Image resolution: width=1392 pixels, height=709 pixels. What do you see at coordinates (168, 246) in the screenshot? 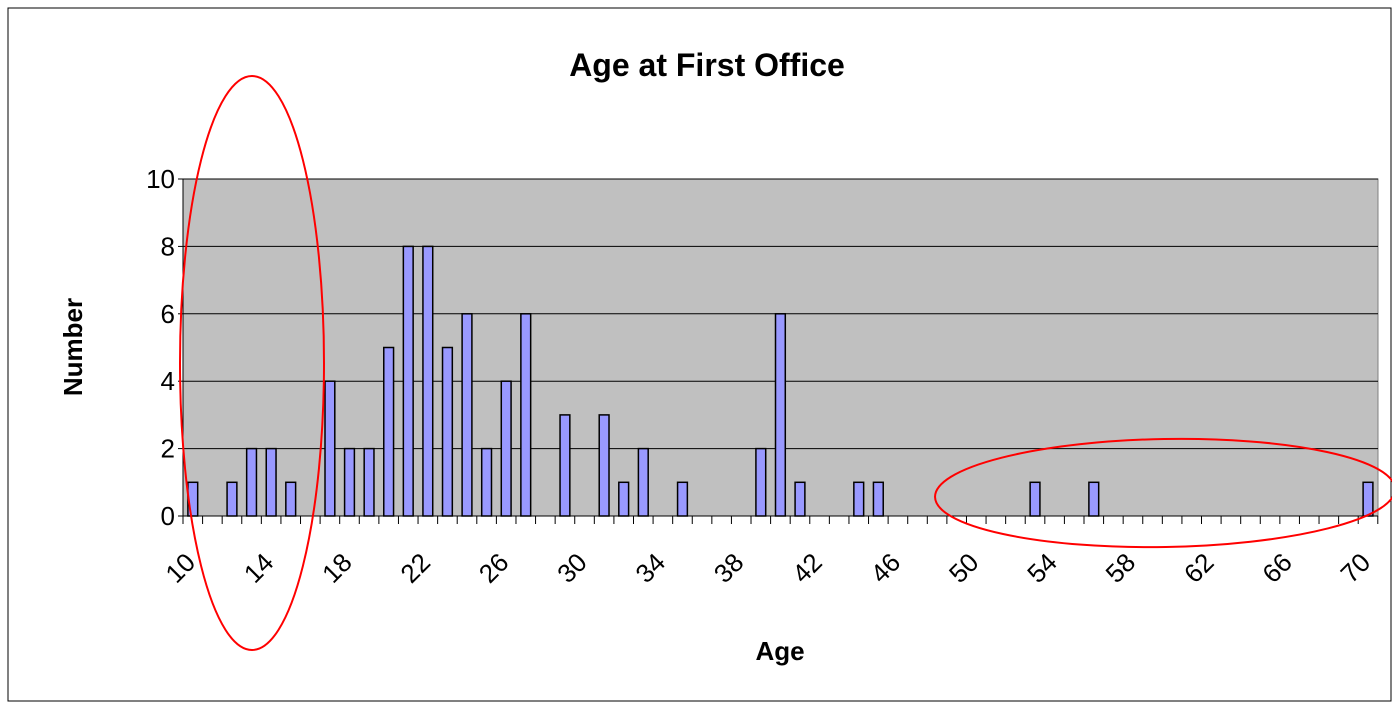
I see `y-tick-label: 8` at bounding box center [168, 246].